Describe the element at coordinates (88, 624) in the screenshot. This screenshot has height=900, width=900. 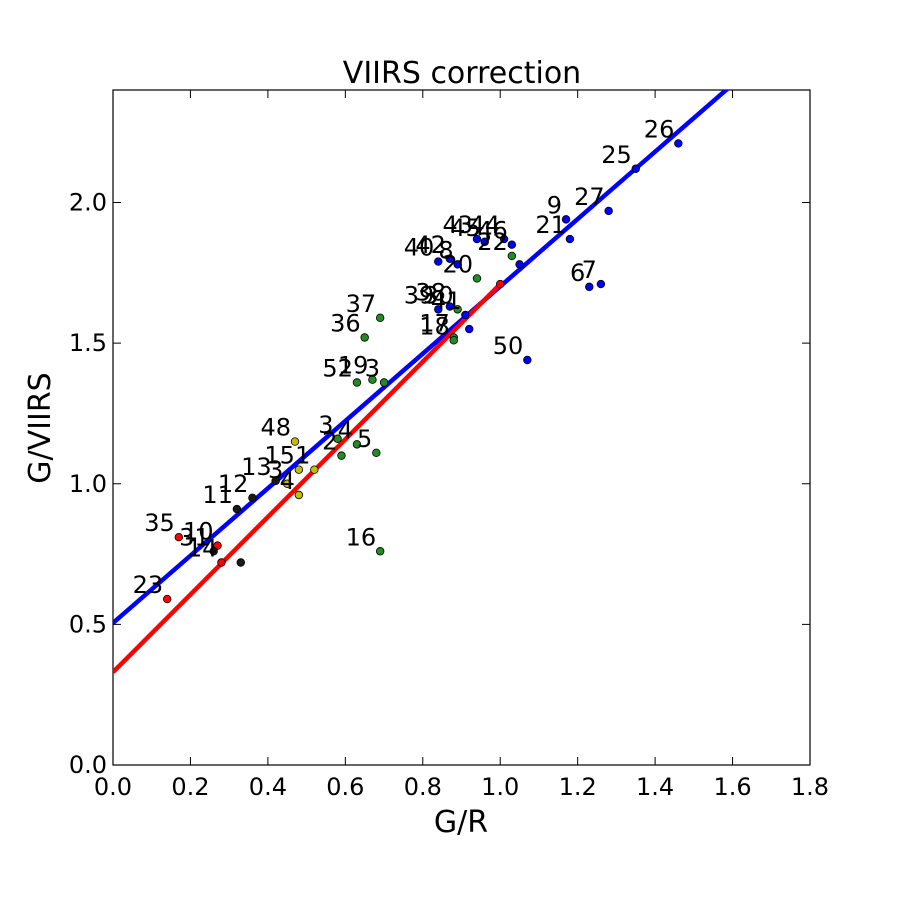
I see `y-tick-label: 0.5` at that location.